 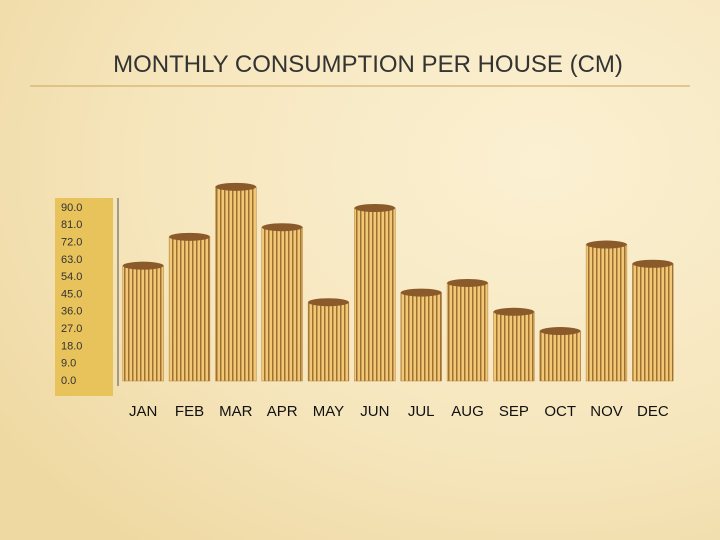 I want to click on y-tick-label: 90.0, so click(x=71, y=208).